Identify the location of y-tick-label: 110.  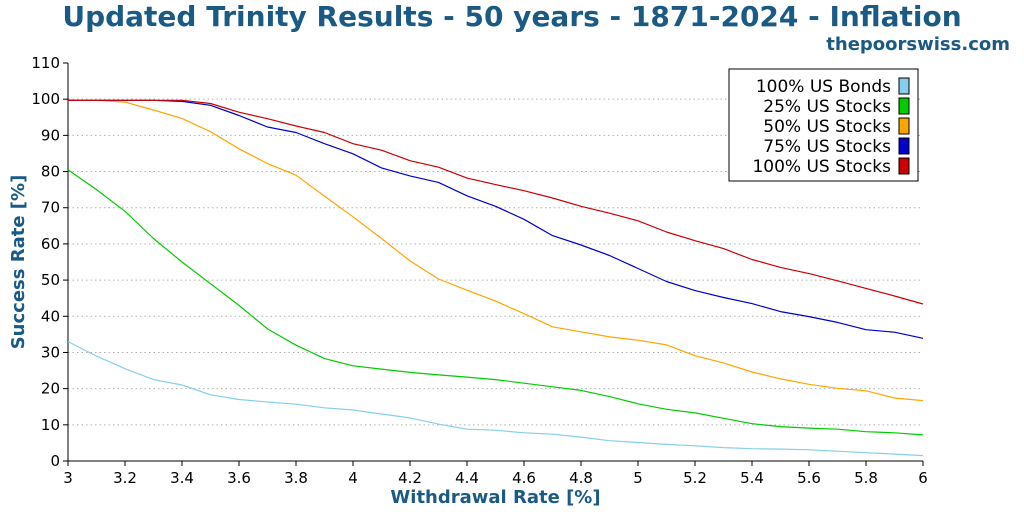
(45, 63).